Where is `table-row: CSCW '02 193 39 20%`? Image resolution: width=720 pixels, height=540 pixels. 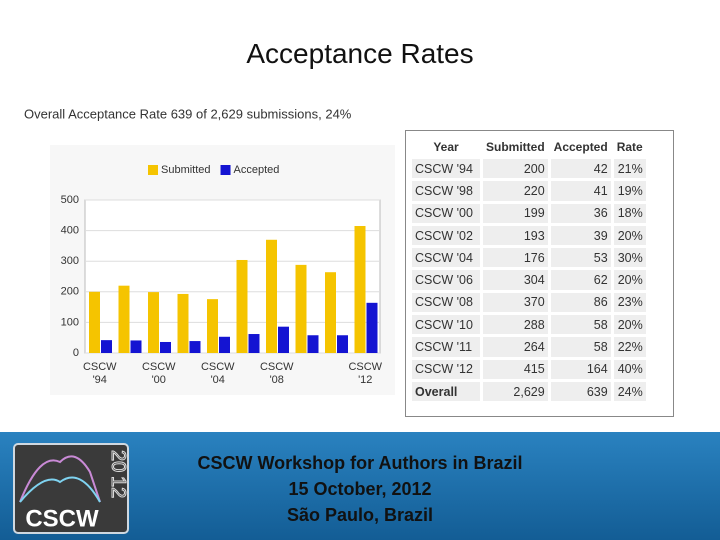 table-row: CSCW '02 193 39 20% is located at coordinates (529, 235).